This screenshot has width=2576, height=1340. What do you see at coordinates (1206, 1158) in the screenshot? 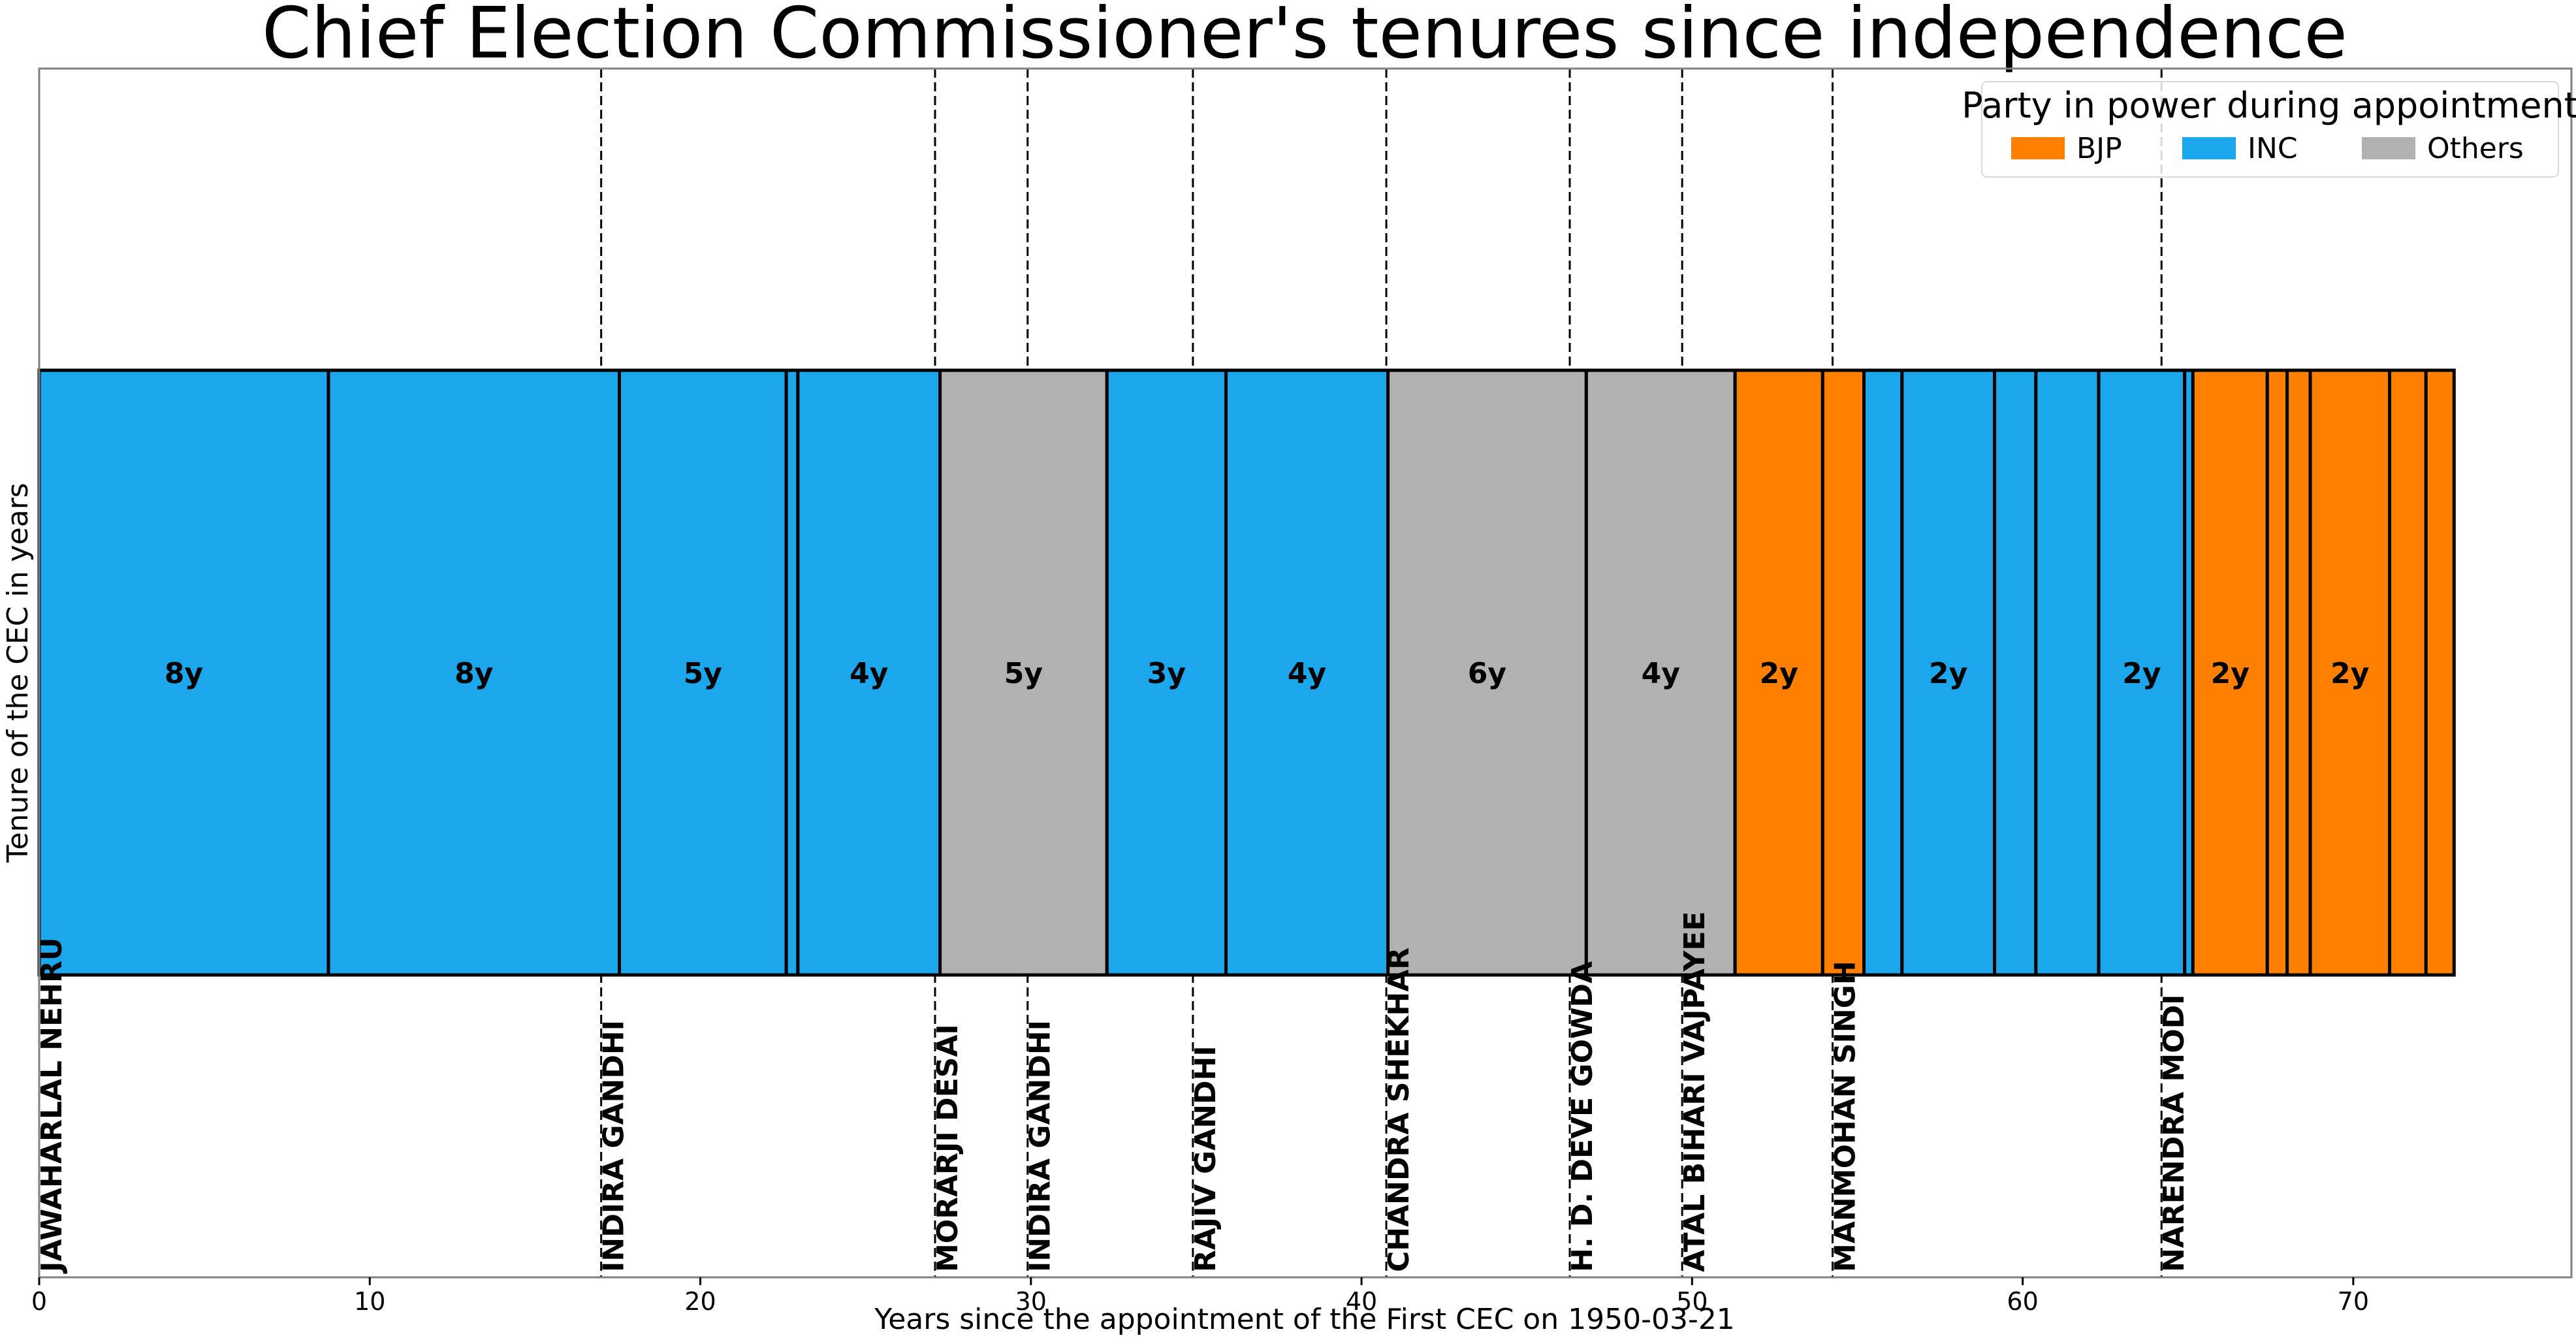
I see `pm-label: RAJIV GANDHI` at bounding box center [1206, 1158].